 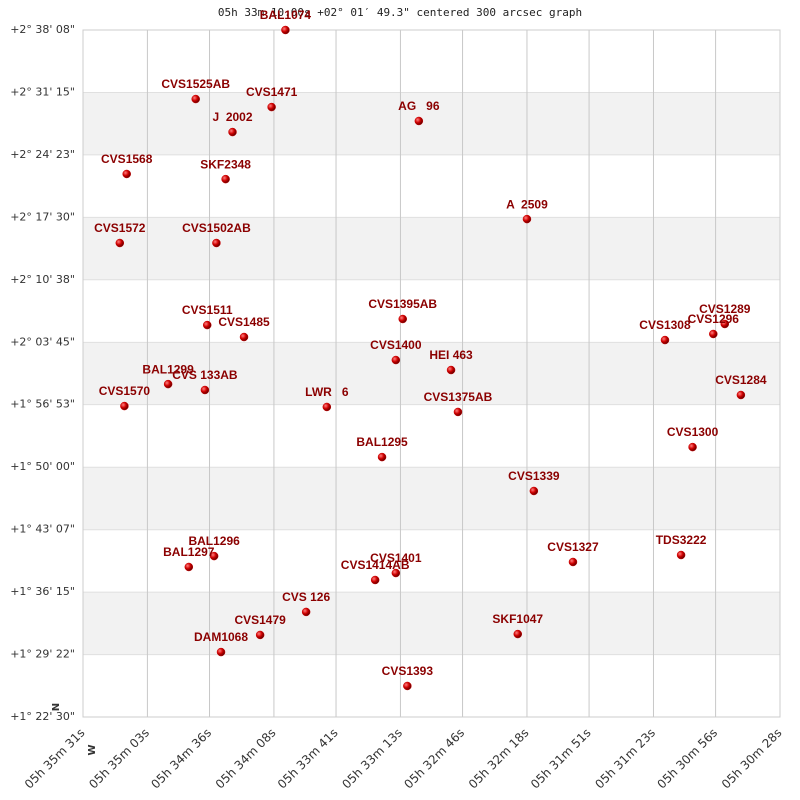 What do you see at coordinates (625, 759) in the screenshot?
I see `x-tick-label: 05h 31m 23s` at bounding box center [625, 759].